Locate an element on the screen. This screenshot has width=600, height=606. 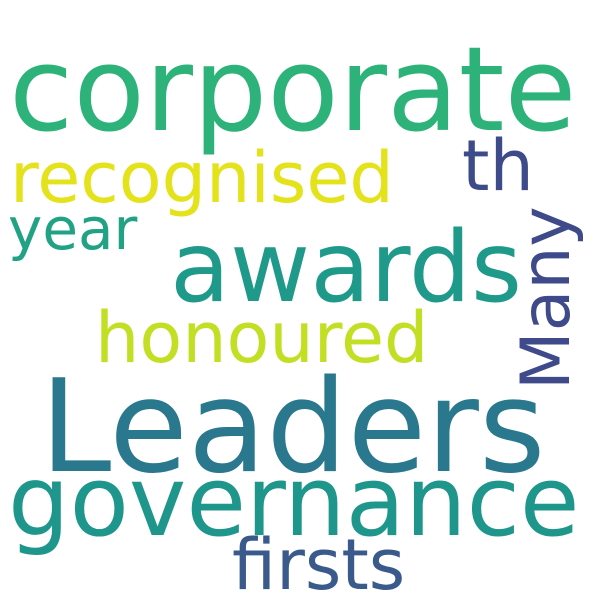
word-recognised: recognised is located at coordinates (202, 178).